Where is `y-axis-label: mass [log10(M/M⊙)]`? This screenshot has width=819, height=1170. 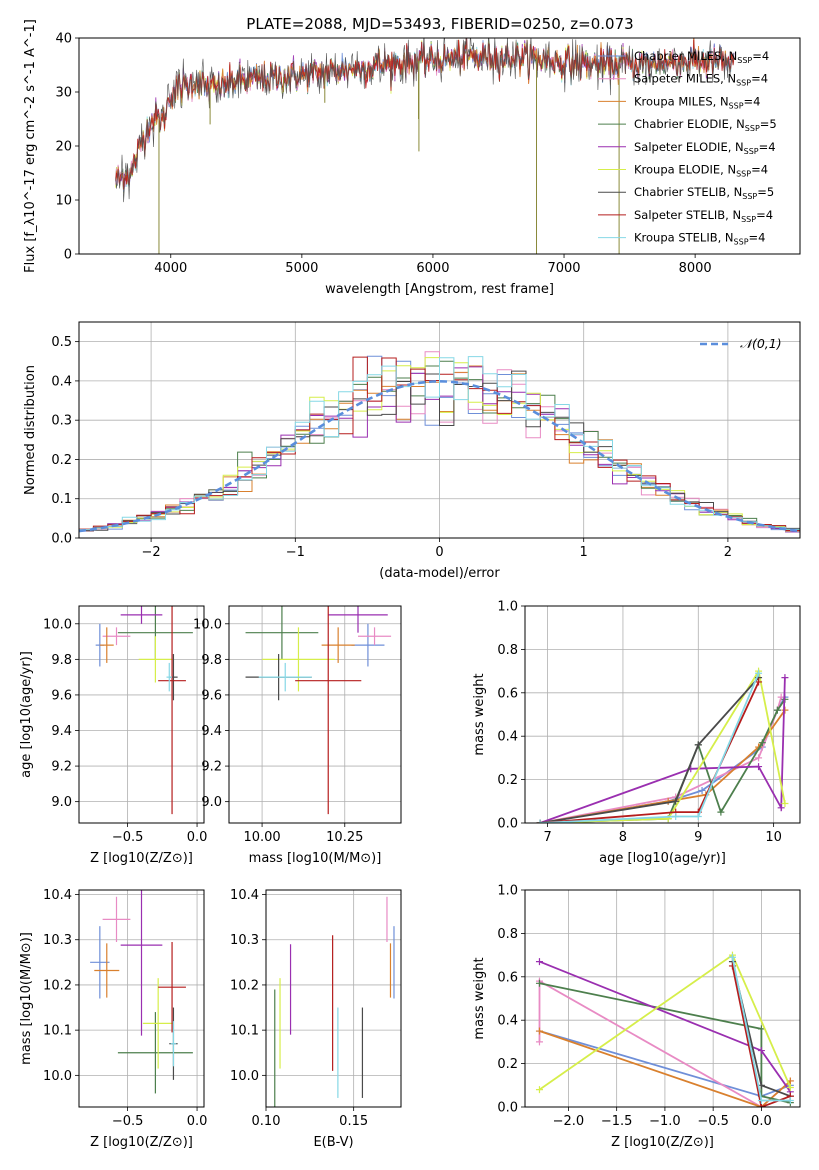
y-axis-label: mass [log10(M/M⊙)] is located at coordinates (26, 998).